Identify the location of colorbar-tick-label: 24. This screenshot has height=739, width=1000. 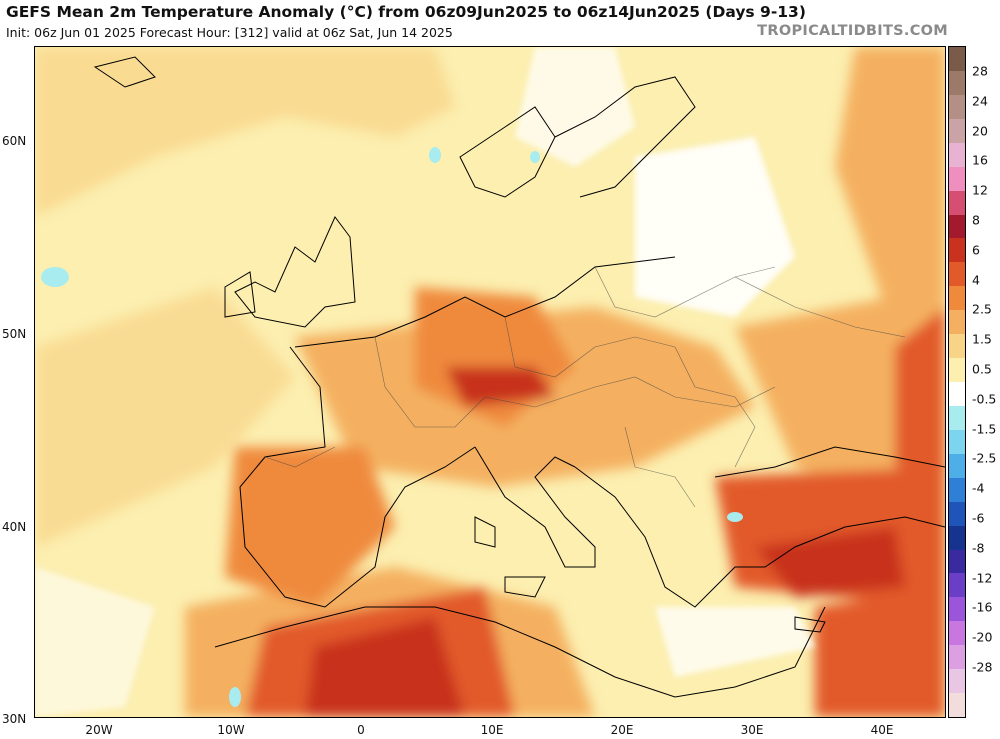
(980, 101).